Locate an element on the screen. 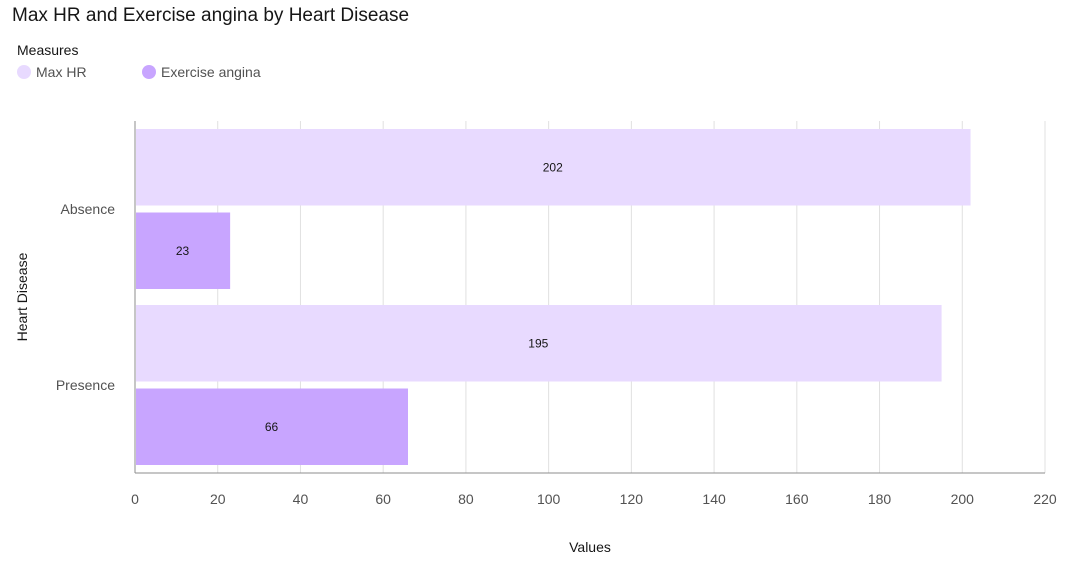 The width and height of the screenshot is (1075, 573). legend-title: Measures is located at coordinates (48, 50).